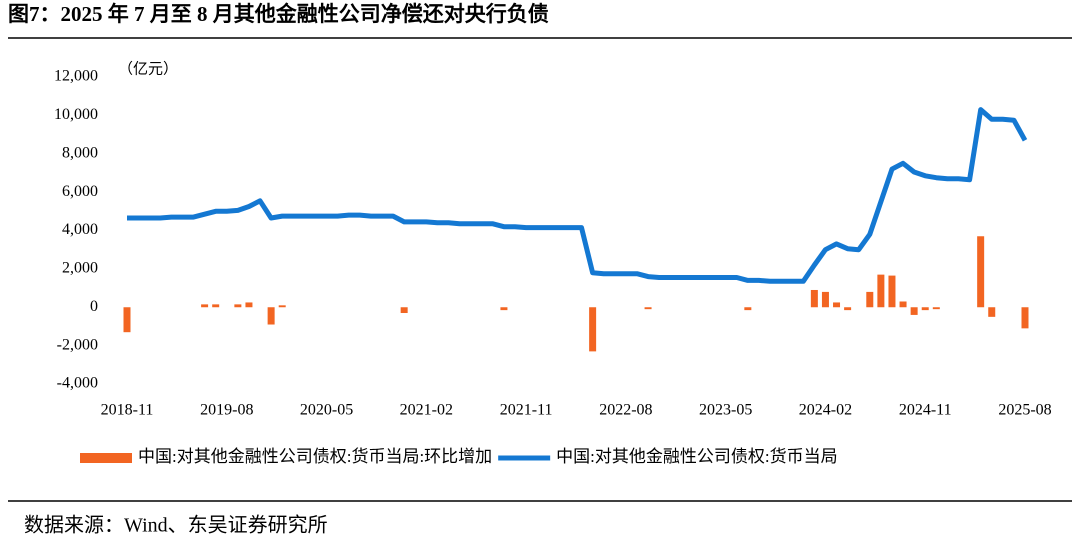 Image resolution: width=1080 pixels, height=546 pixels. Describe the element at coordinates (825, 410) in the screenshot. I see `x-tick-label: 2024-02` at that location.